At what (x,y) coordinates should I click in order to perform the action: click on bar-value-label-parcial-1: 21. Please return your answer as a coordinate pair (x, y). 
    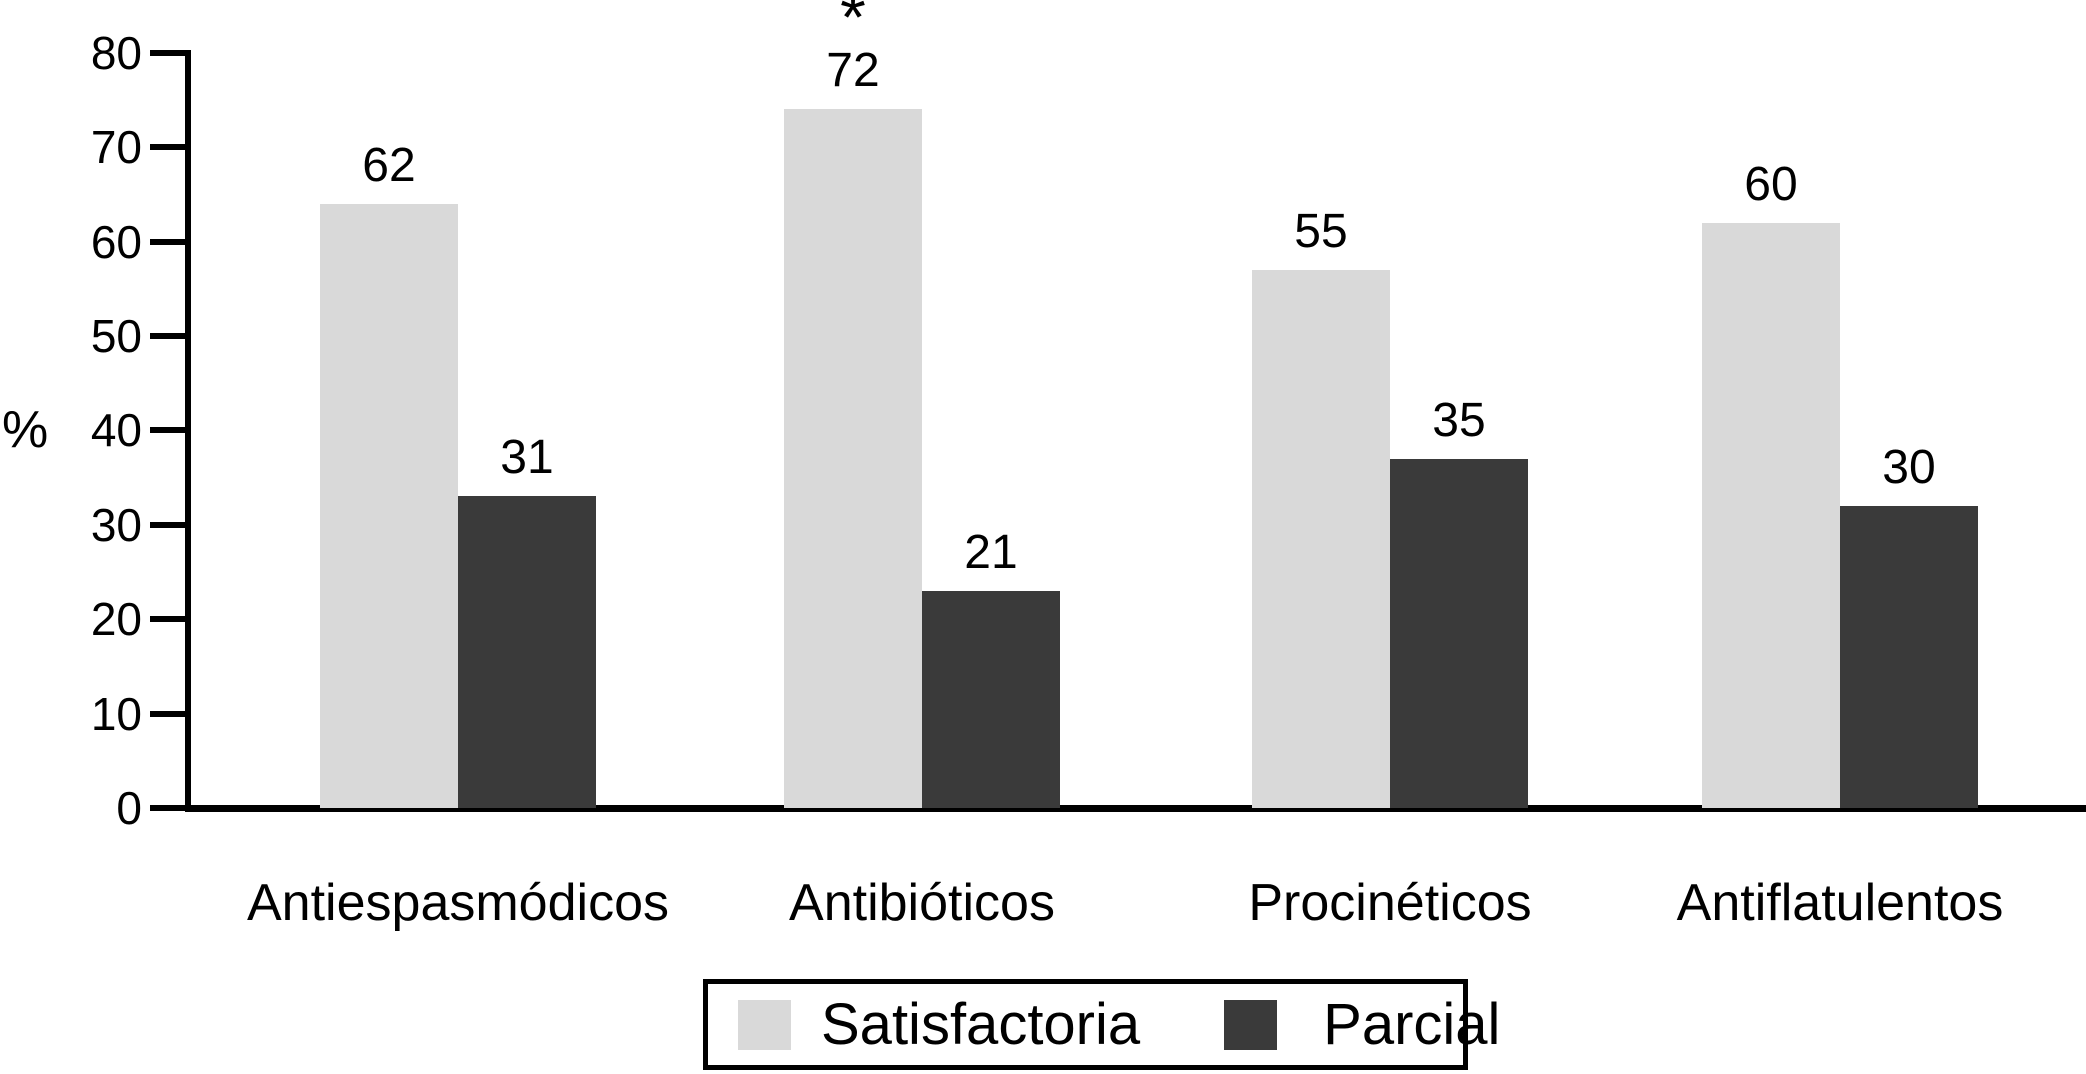
    Looking at the image, I should click on (991, 552).